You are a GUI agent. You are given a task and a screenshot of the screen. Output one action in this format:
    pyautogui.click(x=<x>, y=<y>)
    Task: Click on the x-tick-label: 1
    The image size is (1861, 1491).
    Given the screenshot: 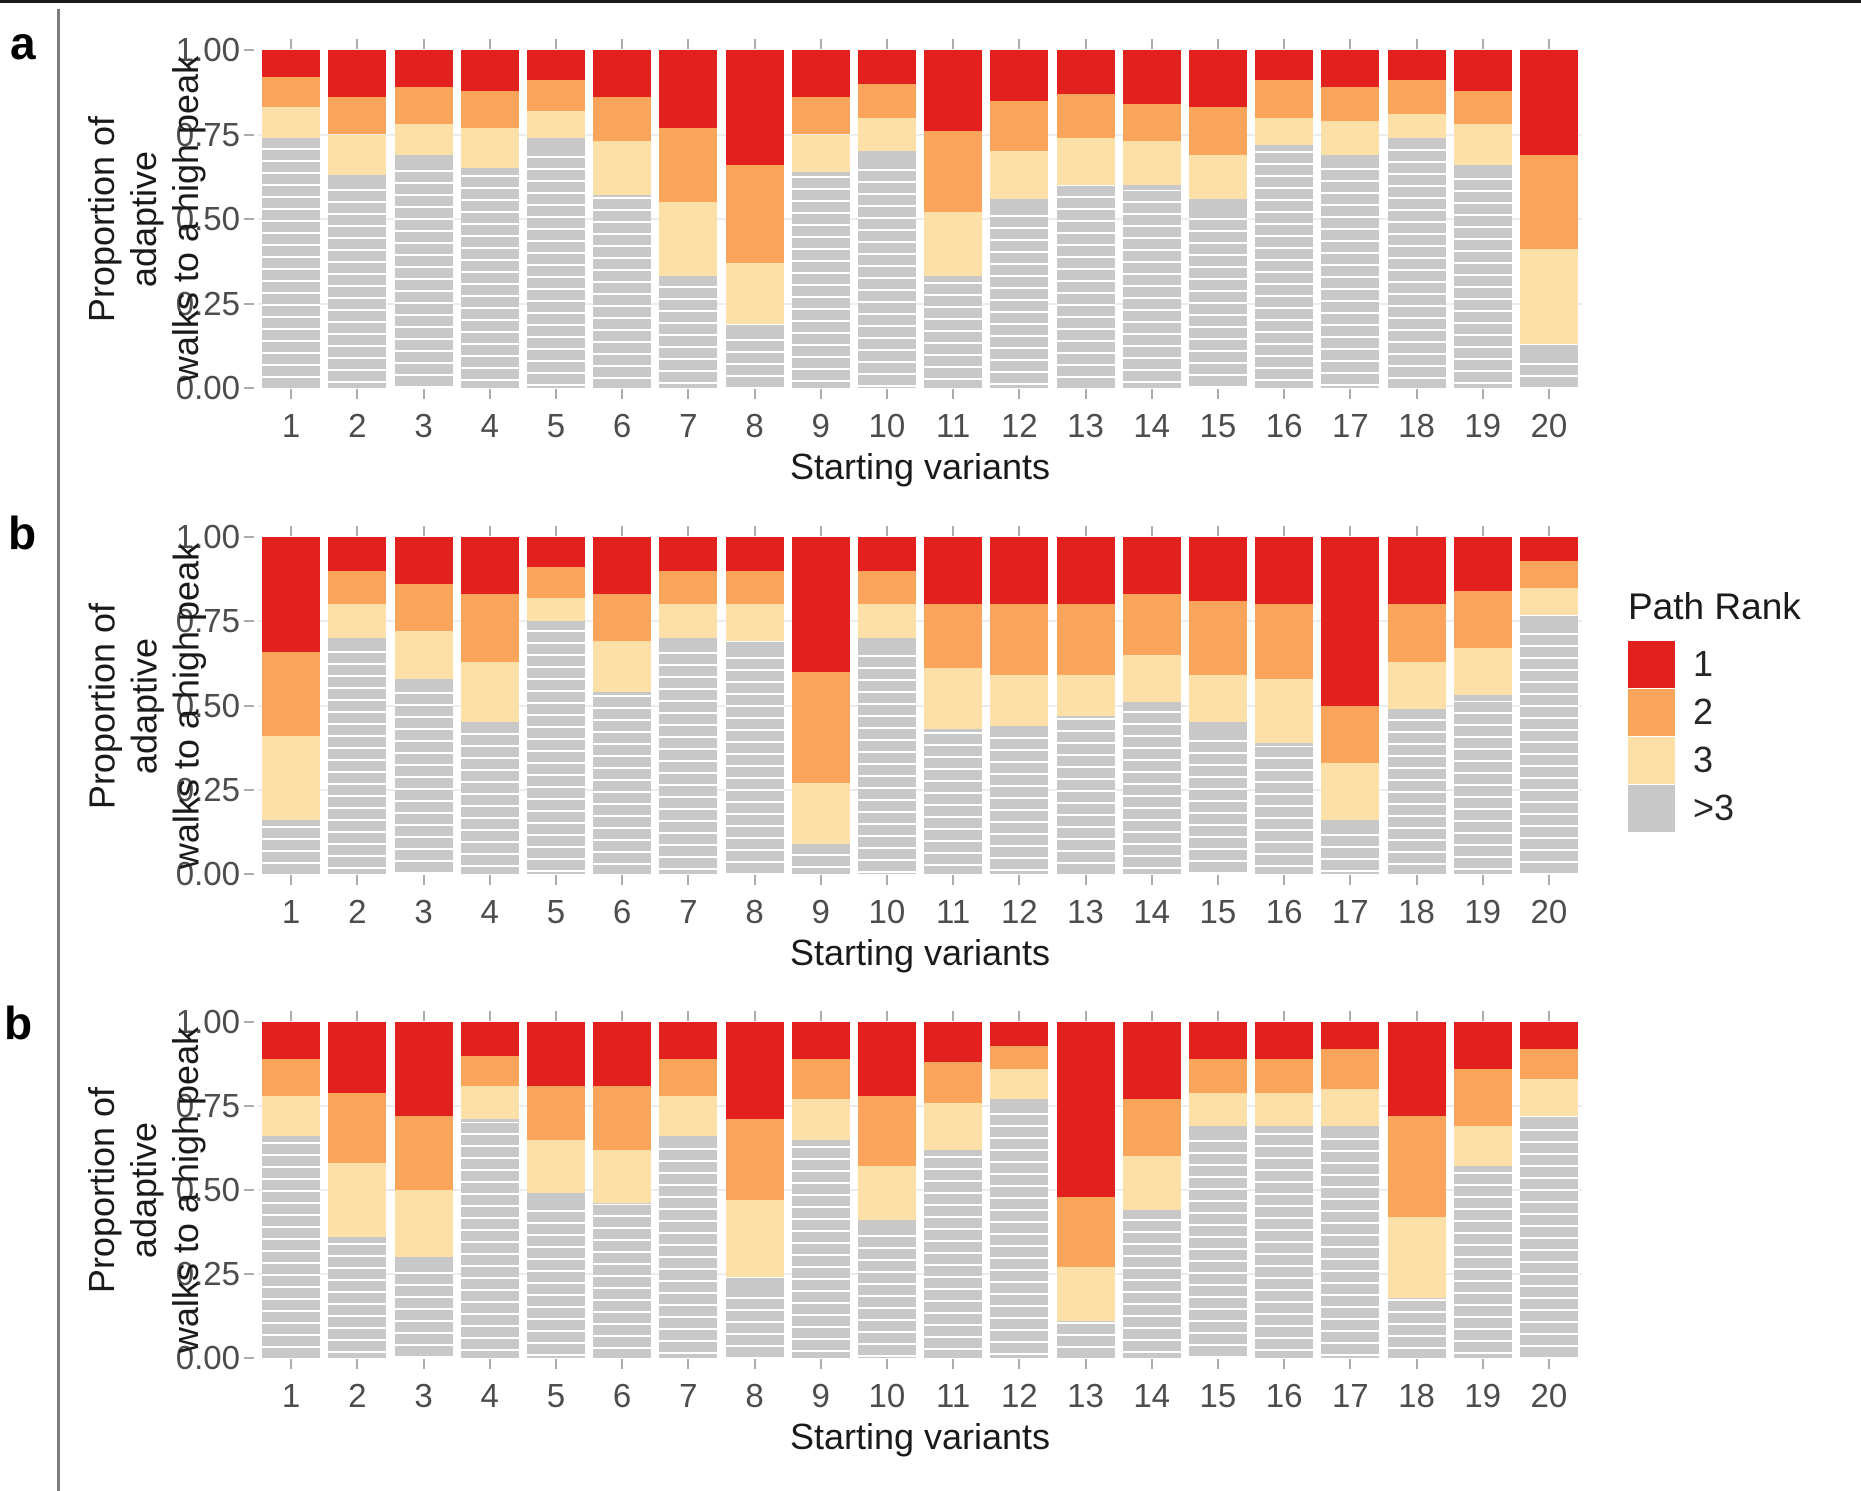 What is the action you would take?
    pyautogui.click(x=291, y=911)
    